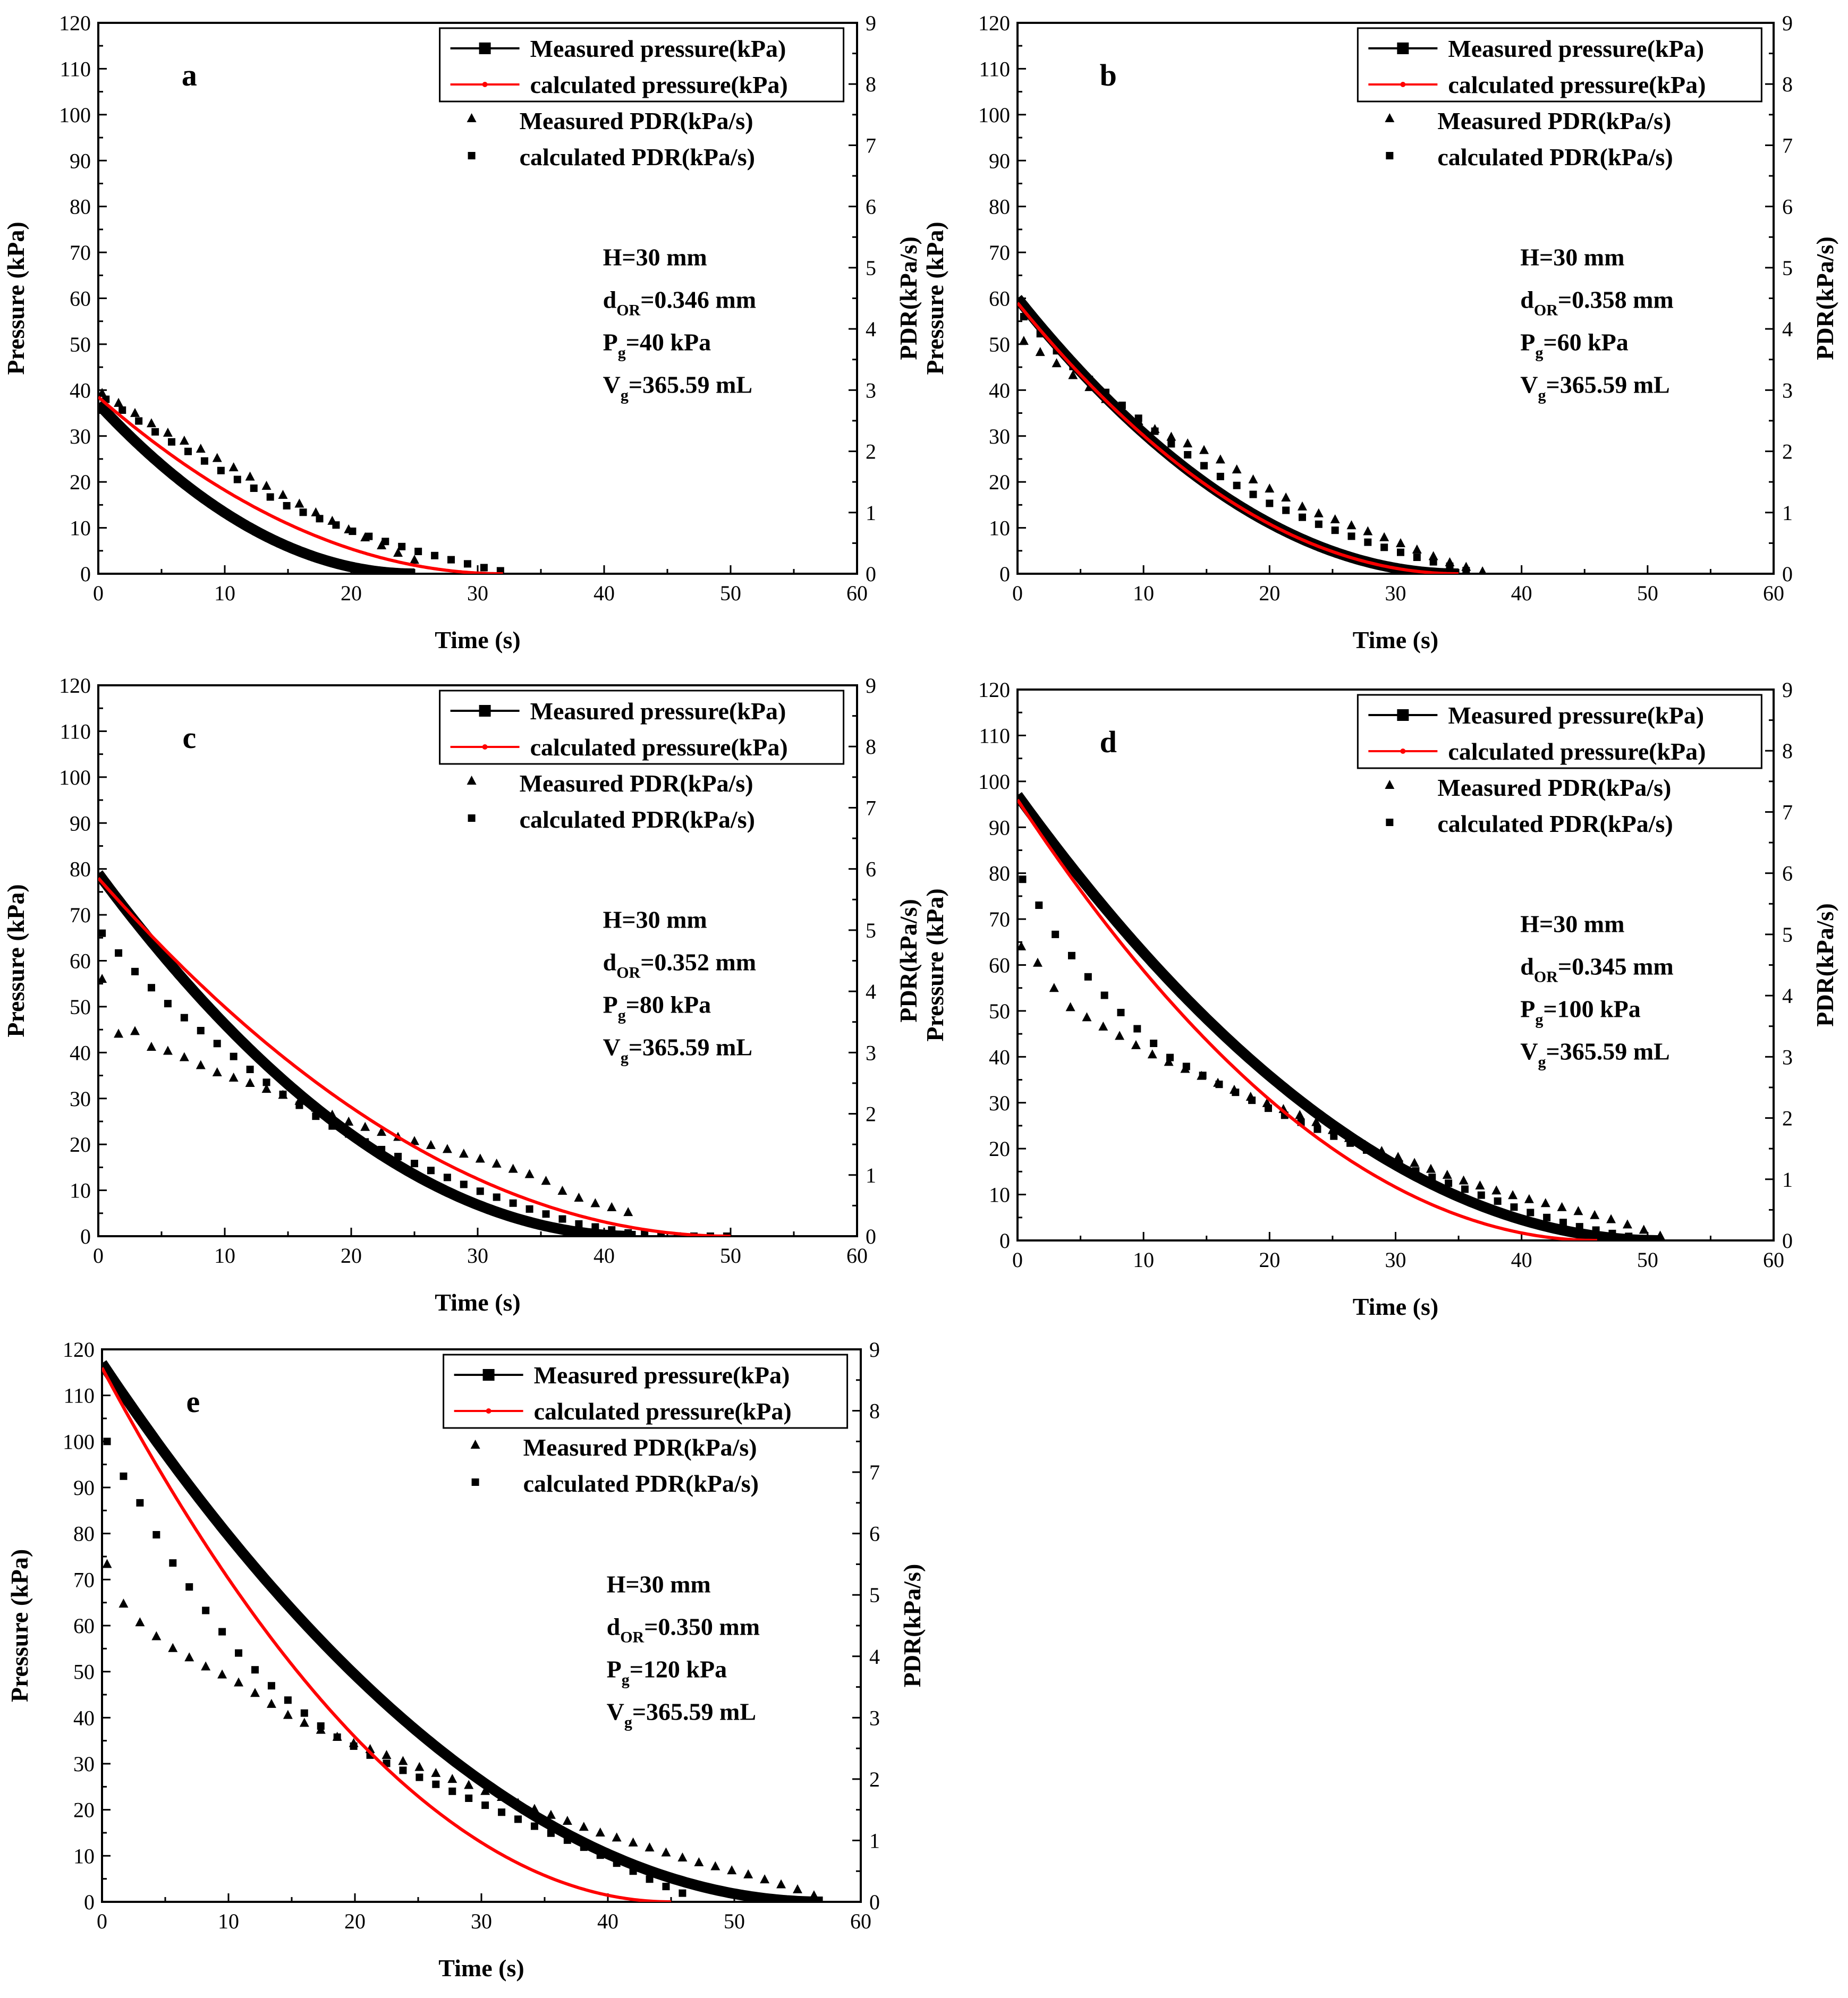 This screenshot has height=1998, width=1848. I want to click on legend-label-measured-pdr: Measured PDR(kPa/s), so click(640, 1447).